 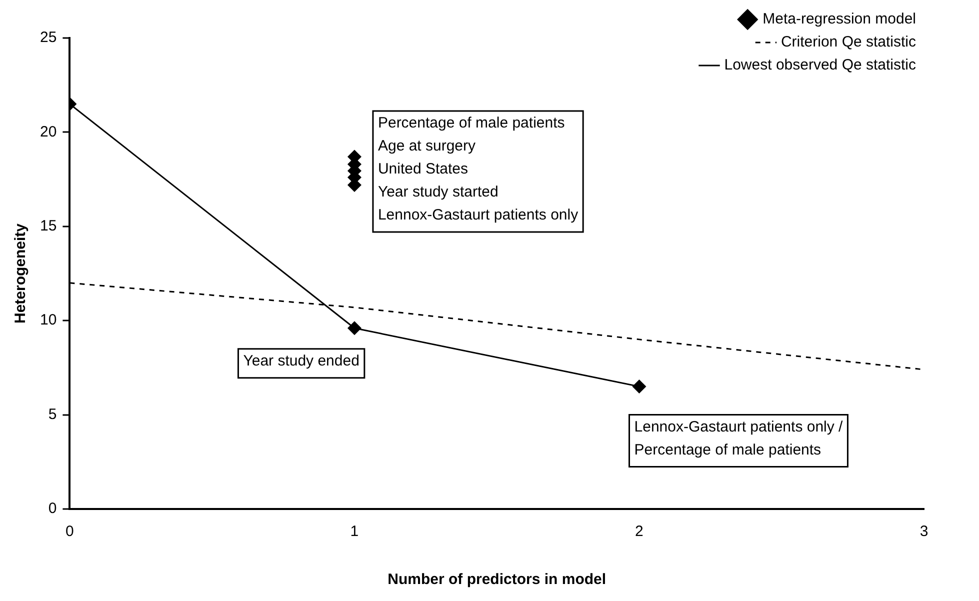 What do you see at coordinates (924, 531) in the screenshot?
I see `x-tick-label: 3` at bounding box center [924, 531].